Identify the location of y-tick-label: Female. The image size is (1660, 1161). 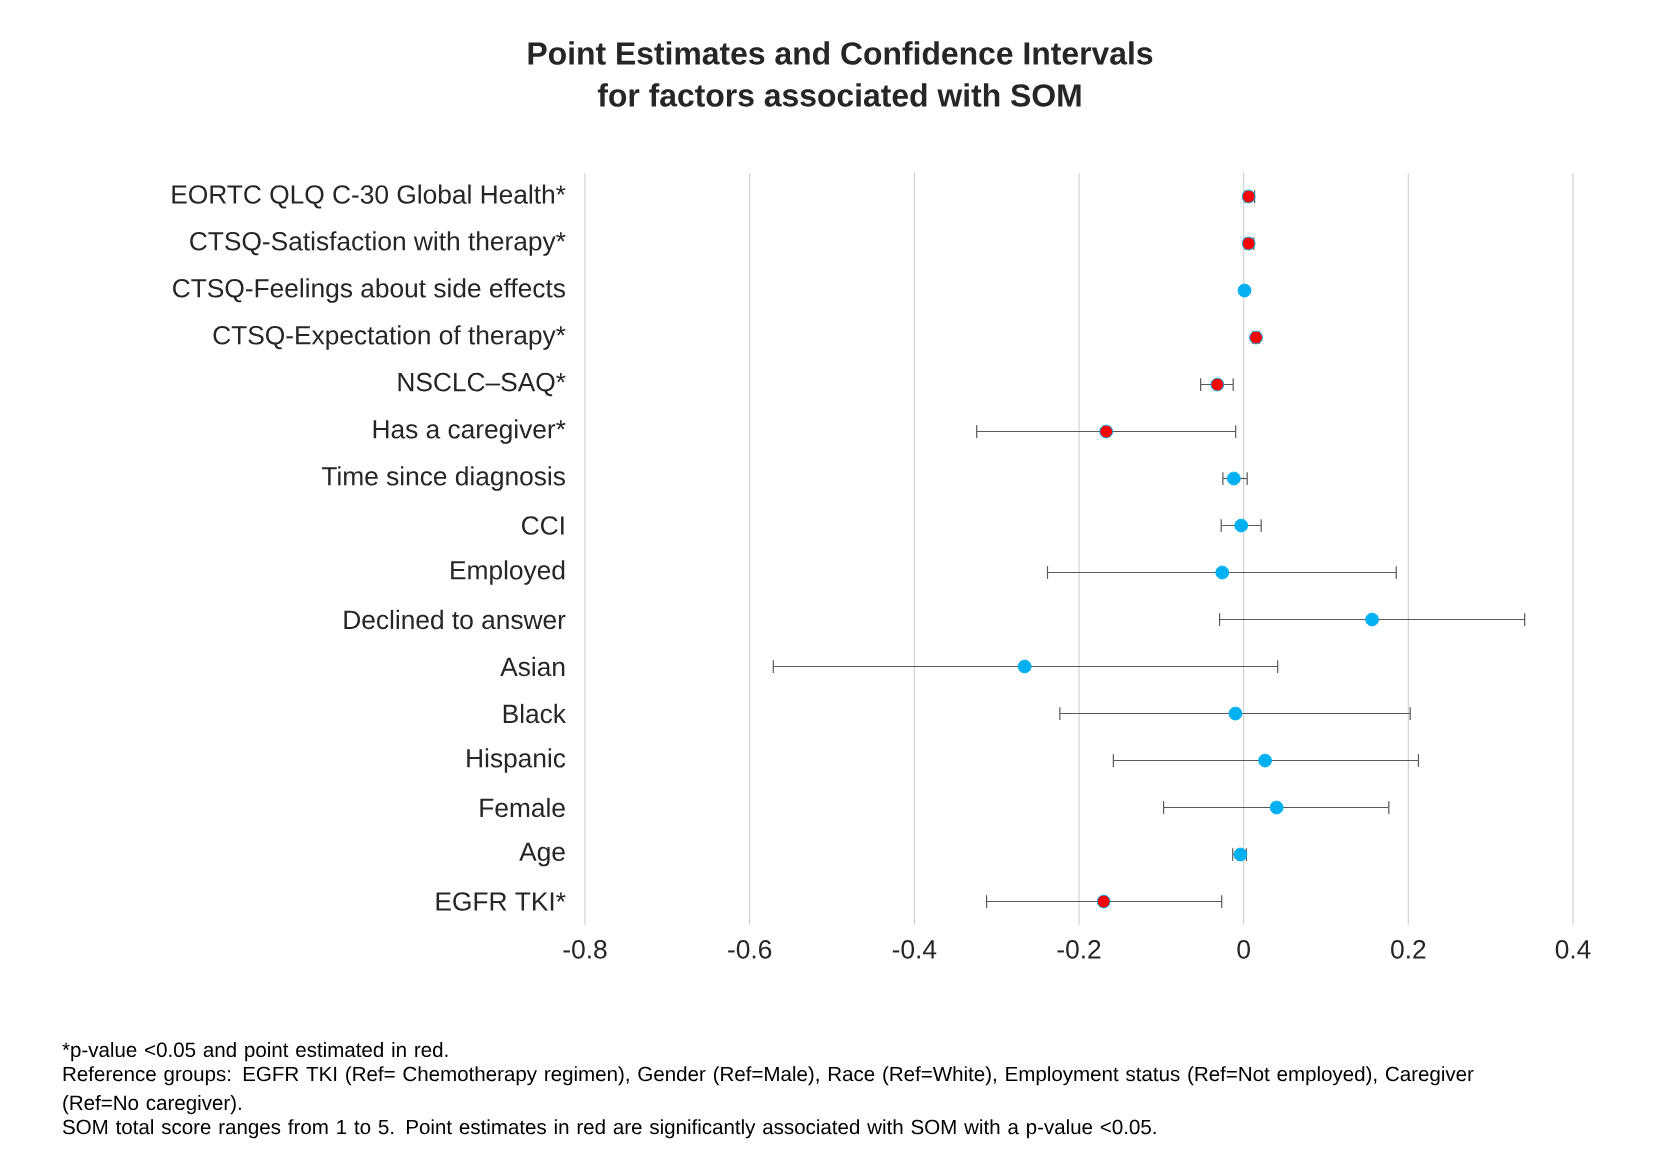
(522, 807).